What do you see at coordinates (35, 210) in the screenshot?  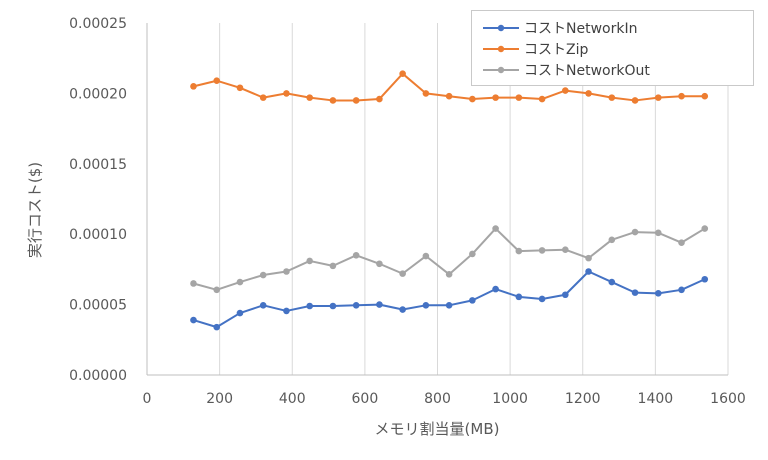 I see `y-axis-title: 実行コスト($)` at bounding box center [35, 210].